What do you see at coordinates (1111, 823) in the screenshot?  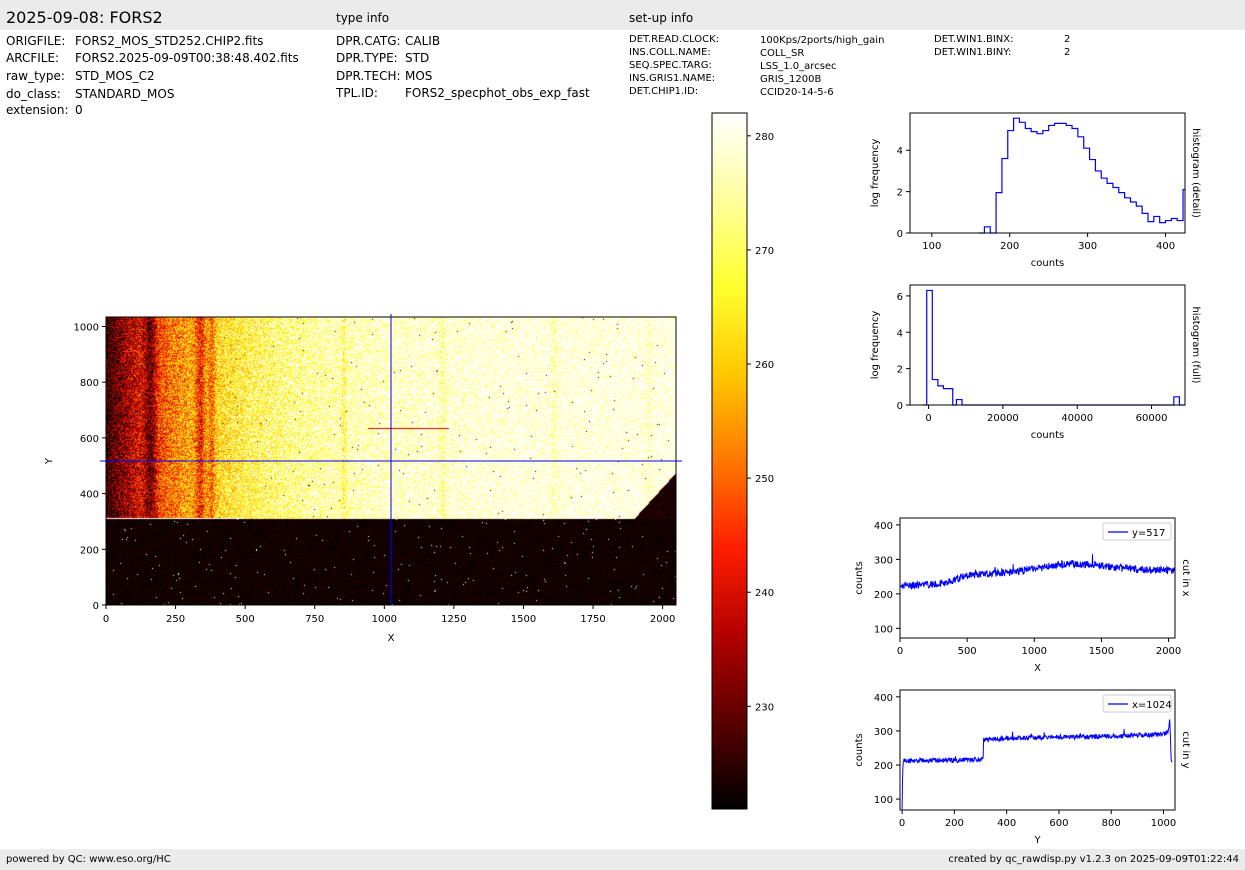 I see `x-tick-label: 800` at bounding box center [1111, 823].